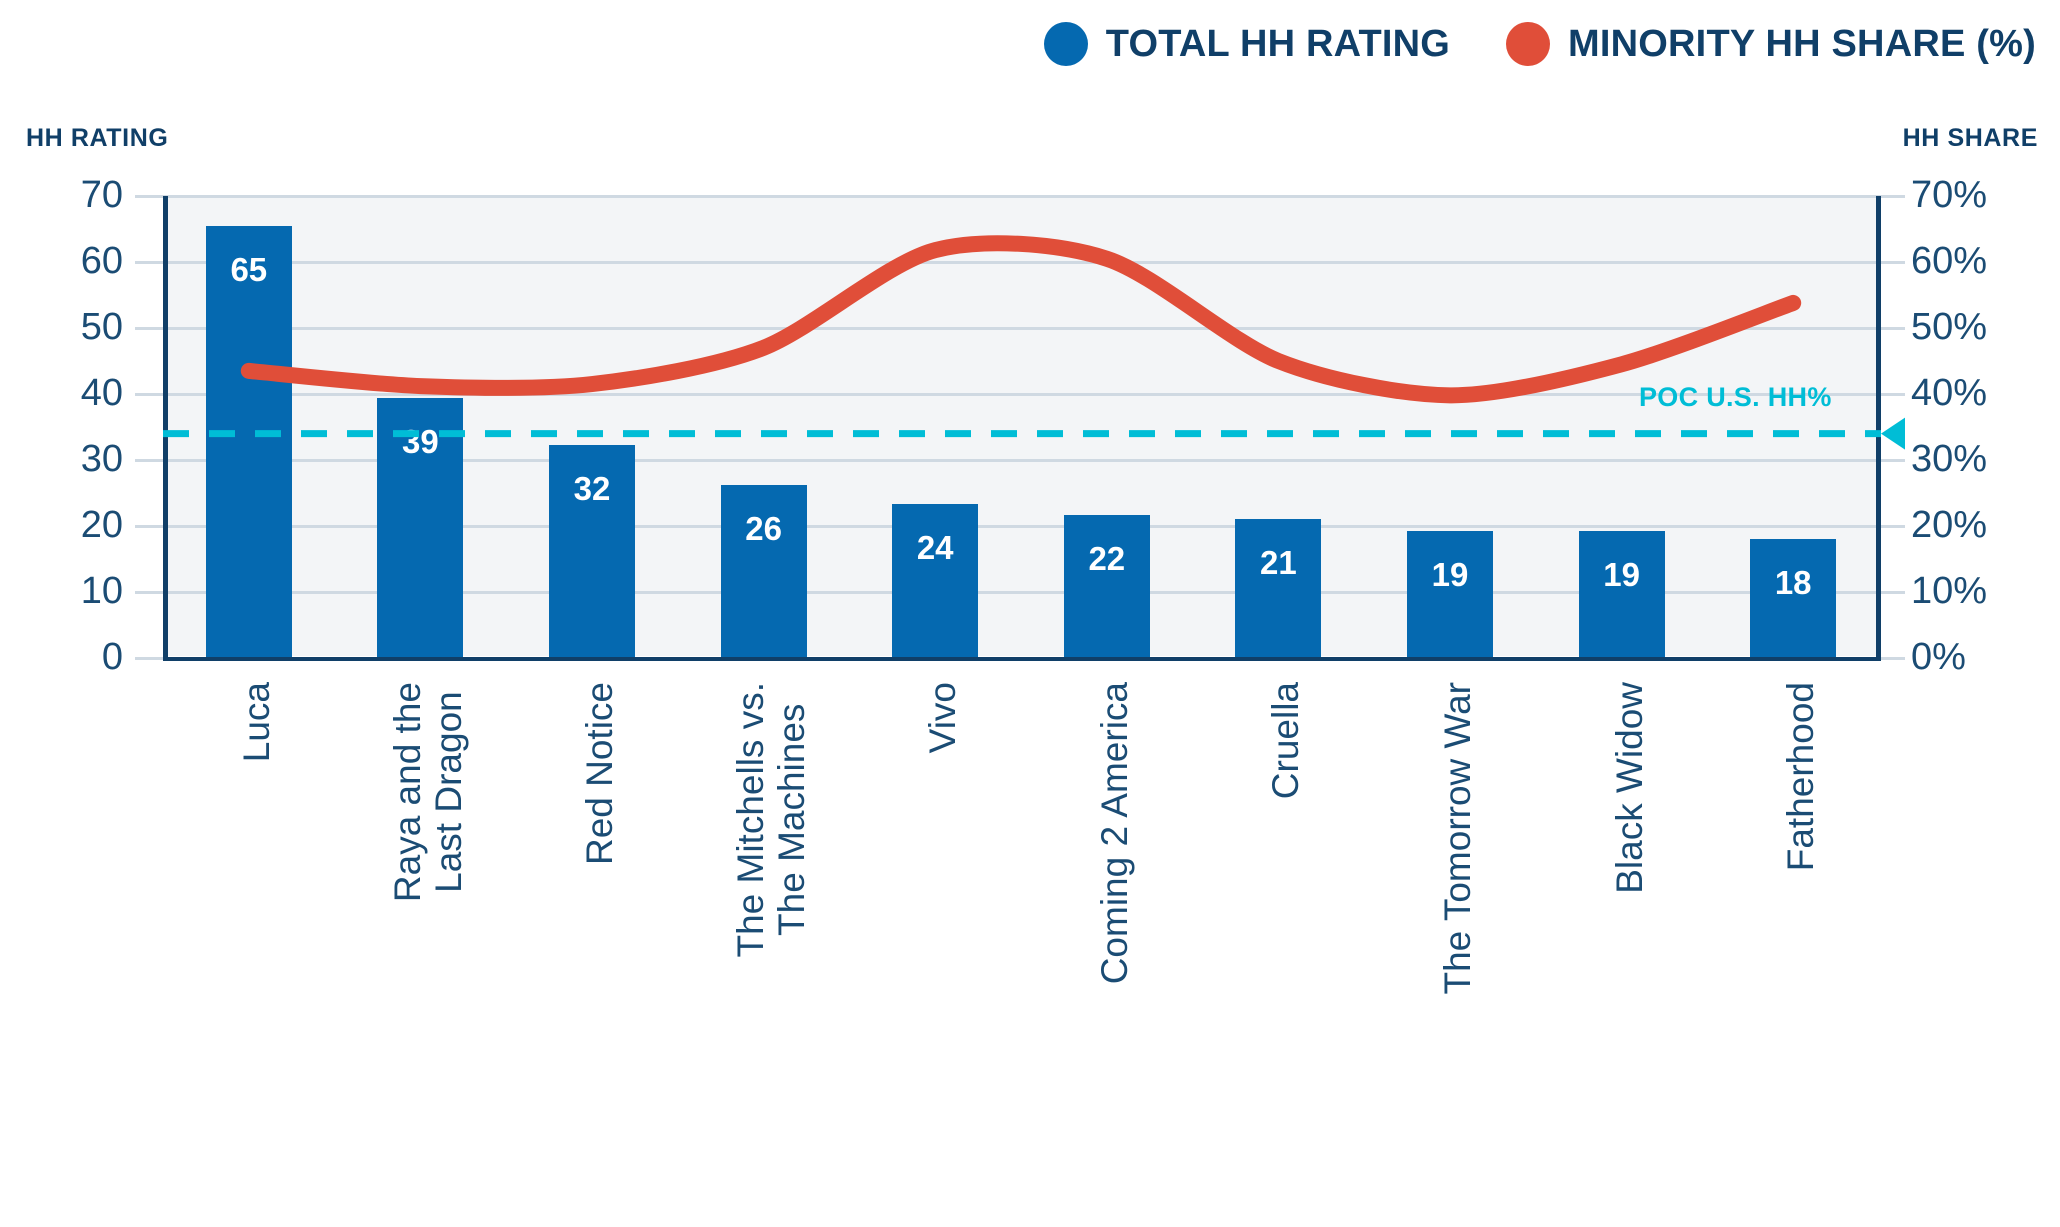 The height and width of the screenshot is (1227, 2060). I want to click on y-axis-left-ticklabel: 20, so click(101, 525).